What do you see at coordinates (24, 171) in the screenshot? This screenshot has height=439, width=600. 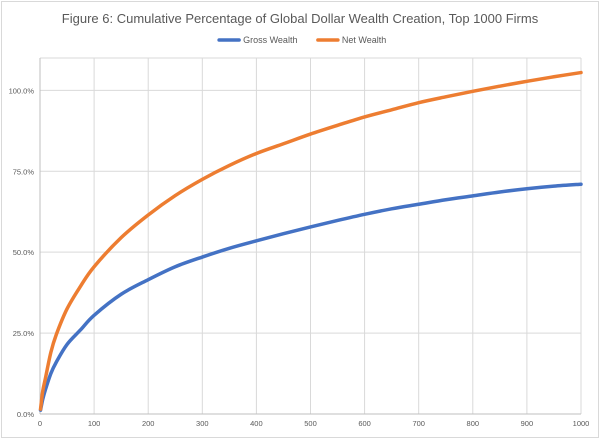 I see `y-tick-label-3: 75.0%` at bounding box center [24, 171].